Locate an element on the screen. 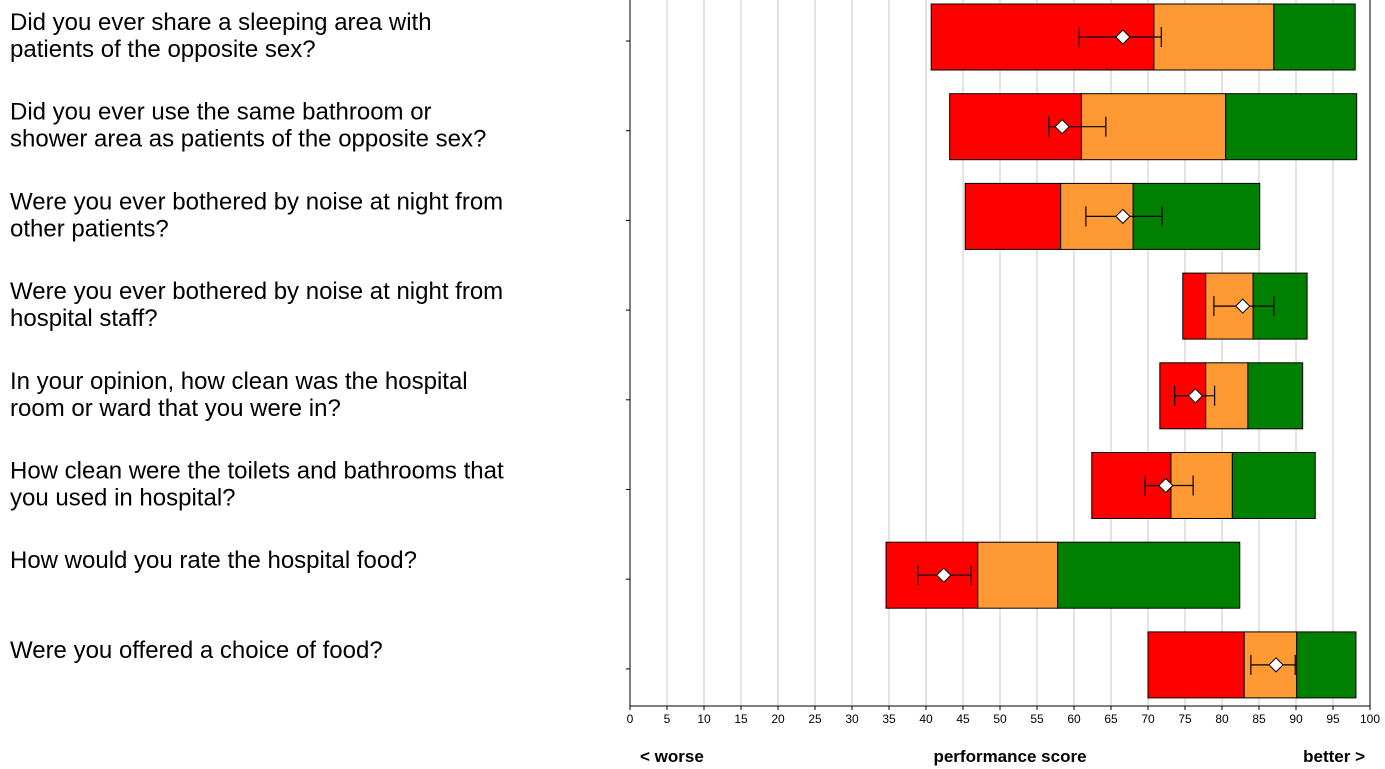  x-tick-label: 35 is located at coordinates (889, 719).